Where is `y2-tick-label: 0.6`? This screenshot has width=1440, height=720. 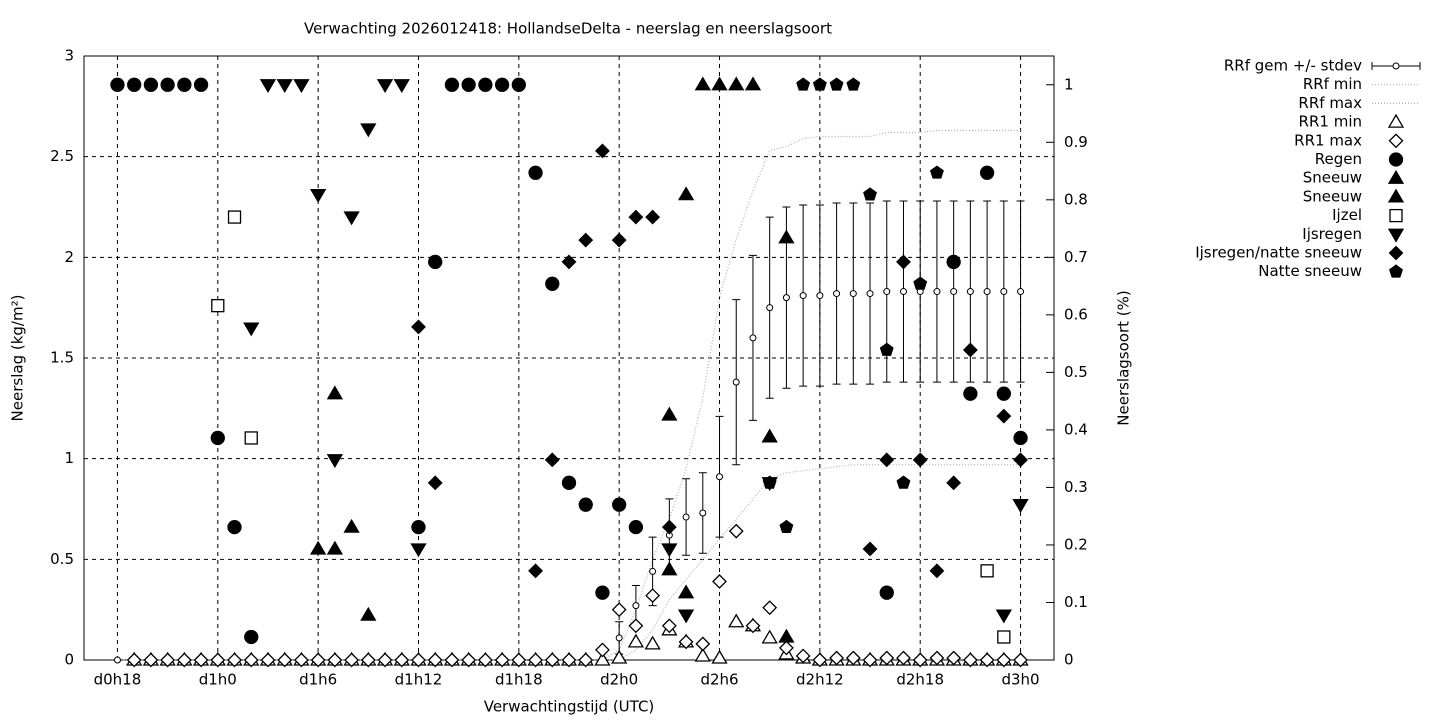 y2-tick-label: 0.6 is located at coordinates (1076, 314).